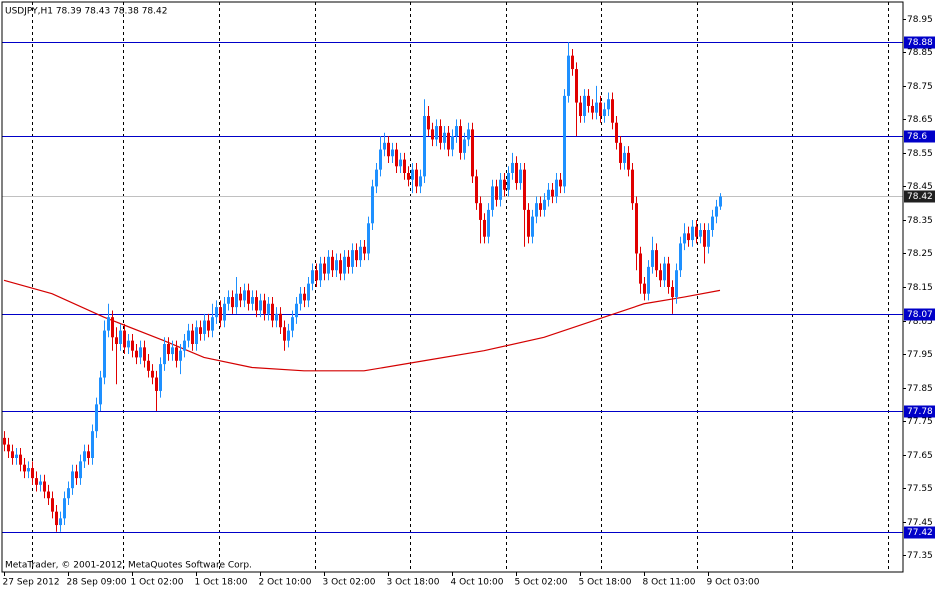 The width and height of the screenshot is (941, 590). Describe the element at coordinates (733, 583) in the screenshot. I see `x-tick-label: 9 Oct 03:00` at that location.